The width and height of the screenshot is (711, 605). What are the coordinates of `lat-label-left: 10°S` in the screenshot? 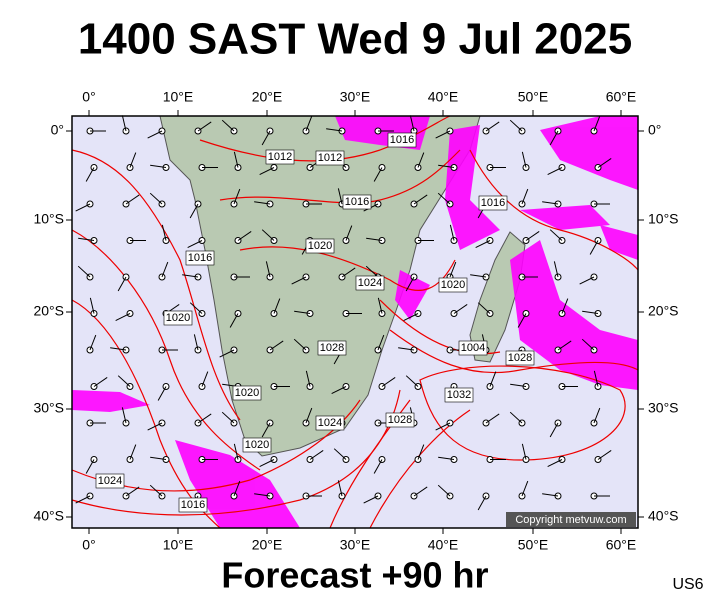 It's located at (48, 219).